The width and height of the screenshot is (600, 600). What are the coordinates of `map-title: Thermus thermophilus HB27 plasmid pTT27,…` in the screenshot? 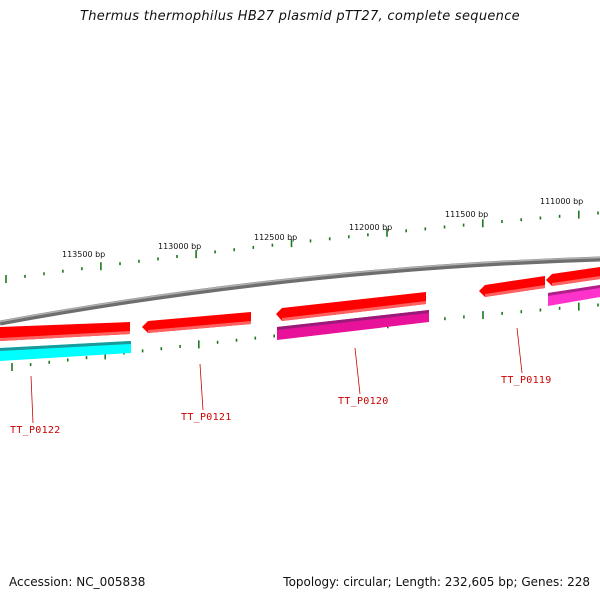 It's located at (300, 16).